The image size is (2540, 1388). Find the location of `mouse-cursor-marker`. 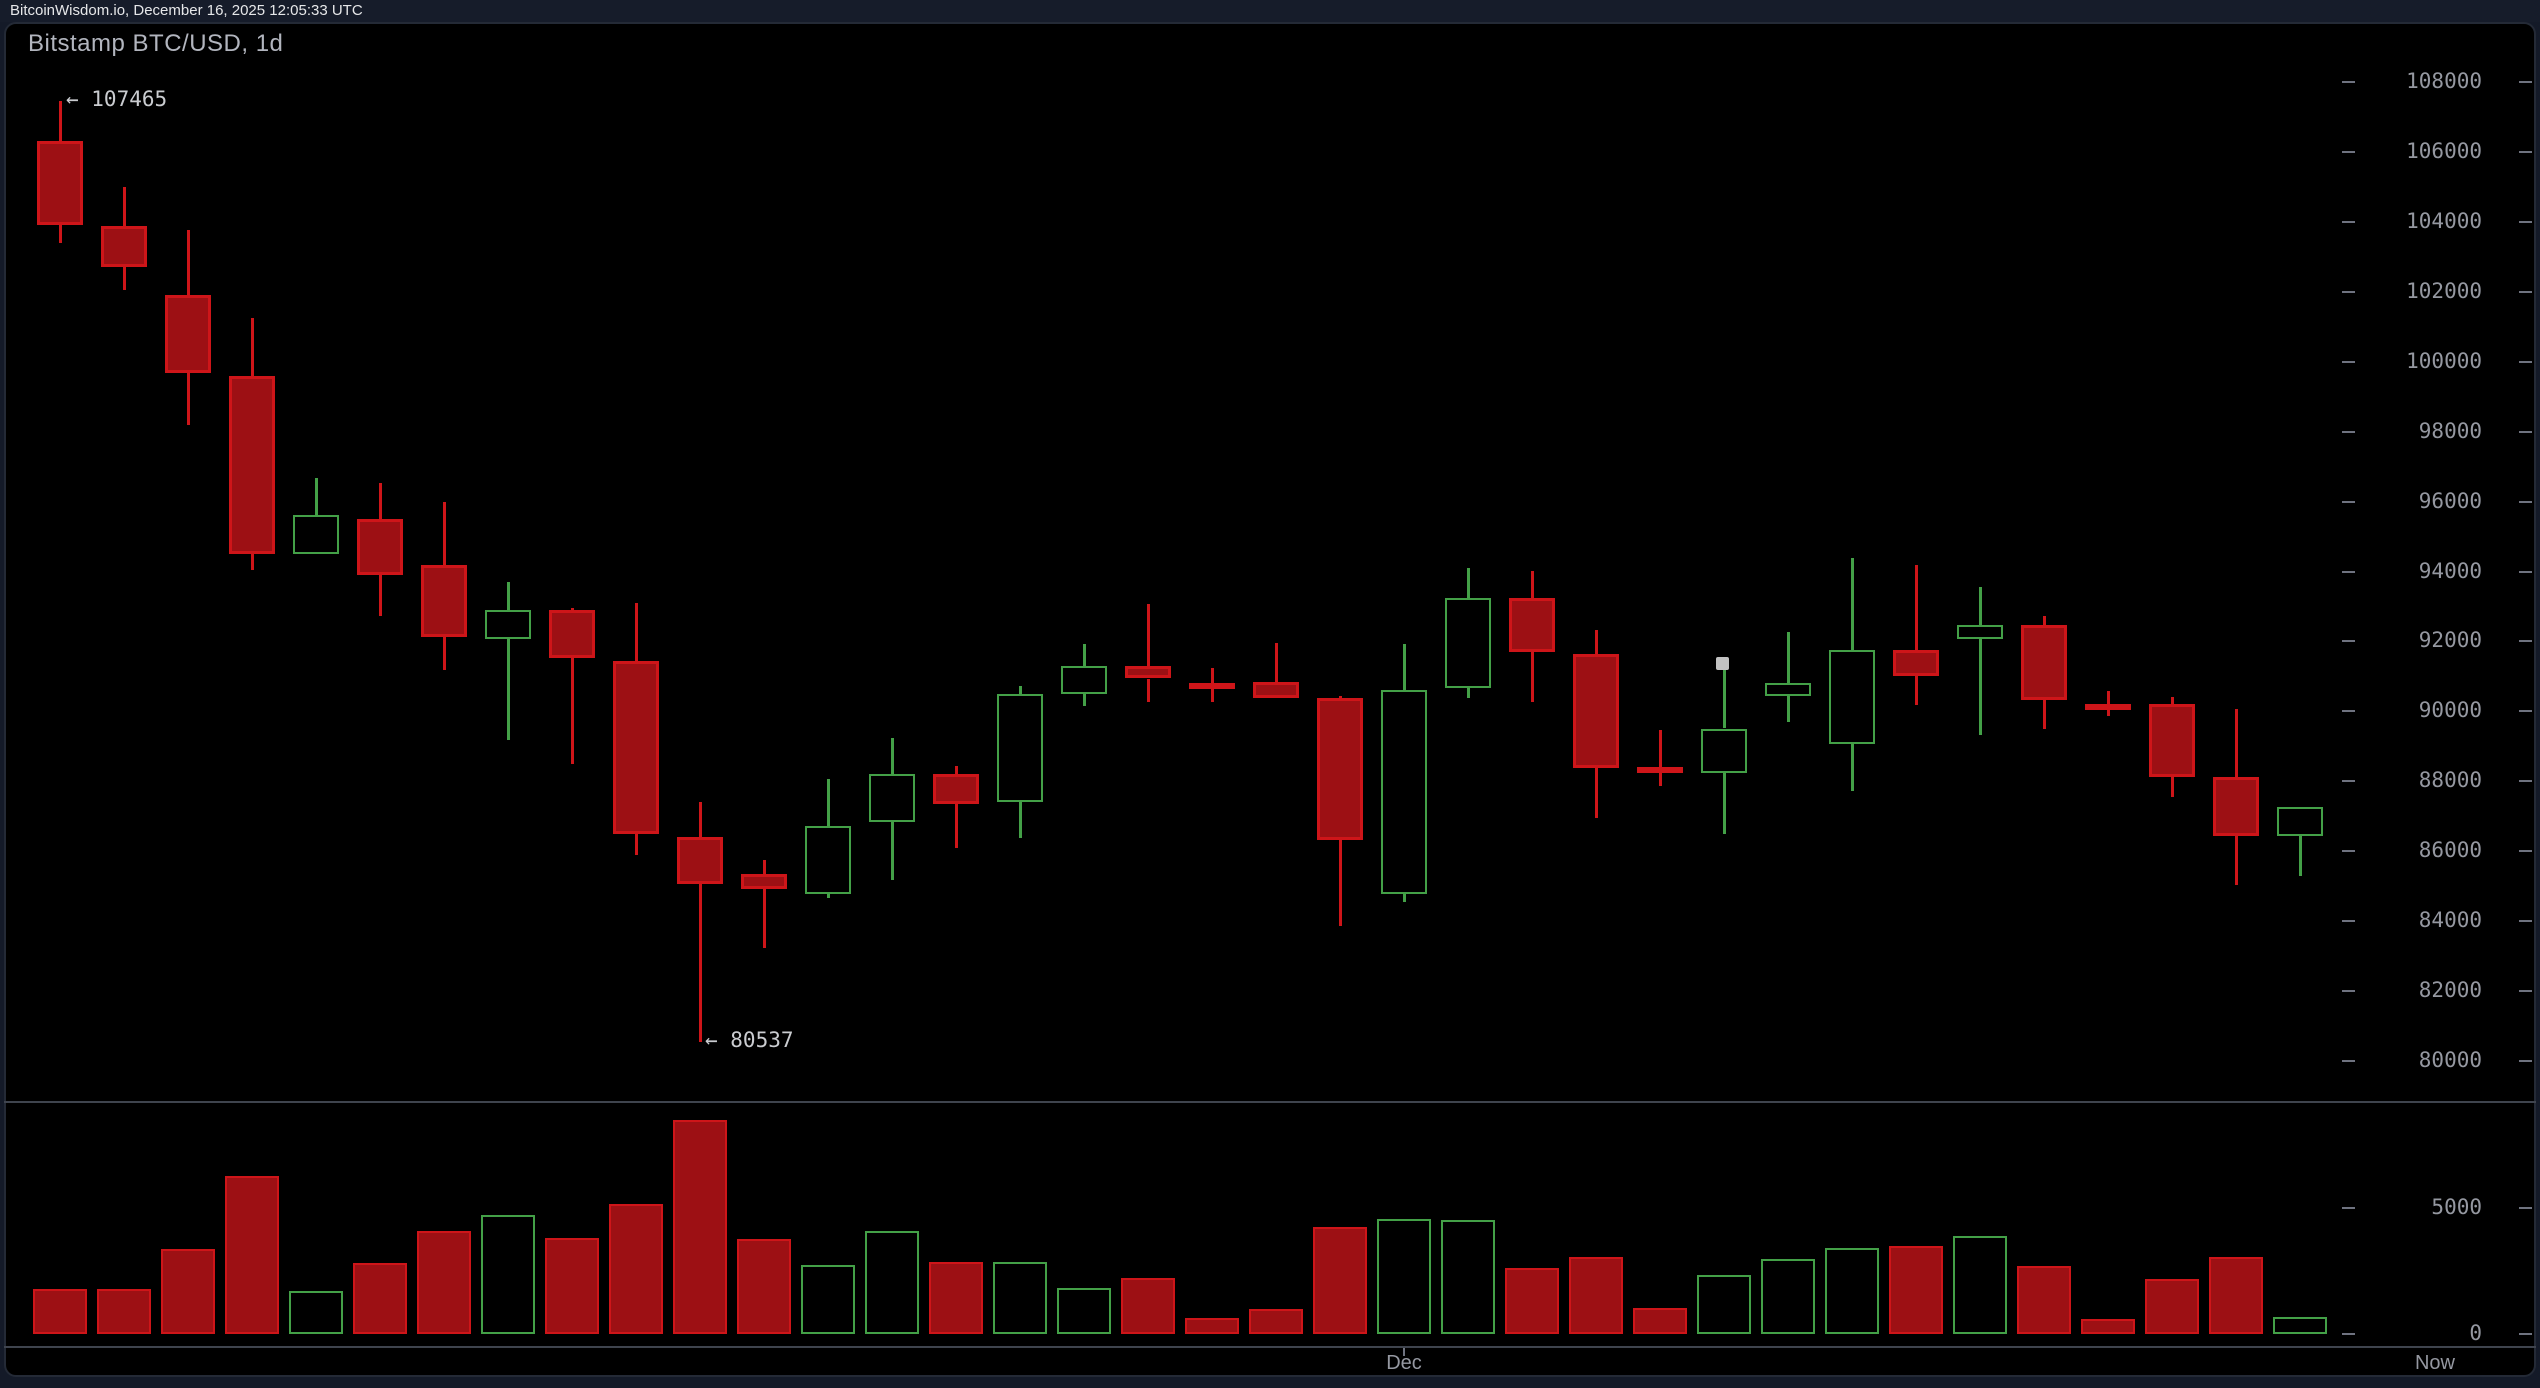

mouse-cursor-marker is located at coordinates (1722, 663).